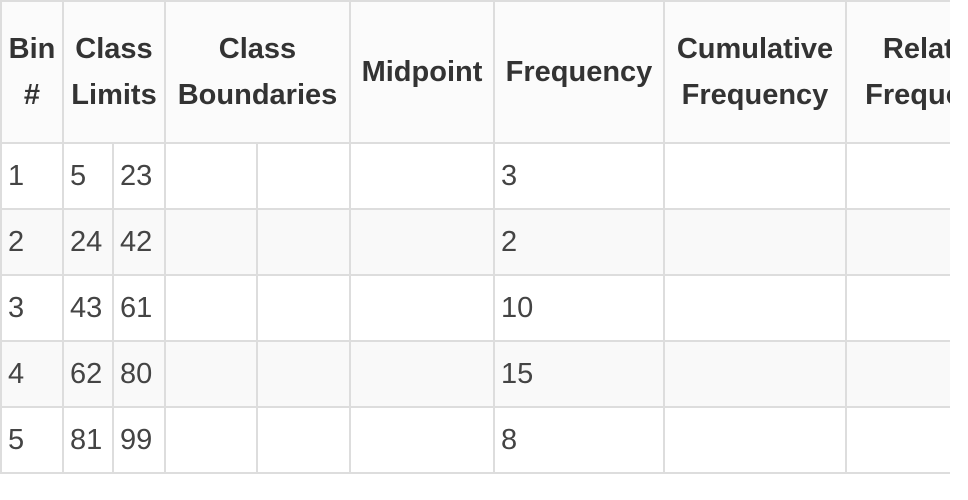 The height and width of the screenshot is (500, 968). I want to click on cell-upper-limit: 23, so click(139, 176).